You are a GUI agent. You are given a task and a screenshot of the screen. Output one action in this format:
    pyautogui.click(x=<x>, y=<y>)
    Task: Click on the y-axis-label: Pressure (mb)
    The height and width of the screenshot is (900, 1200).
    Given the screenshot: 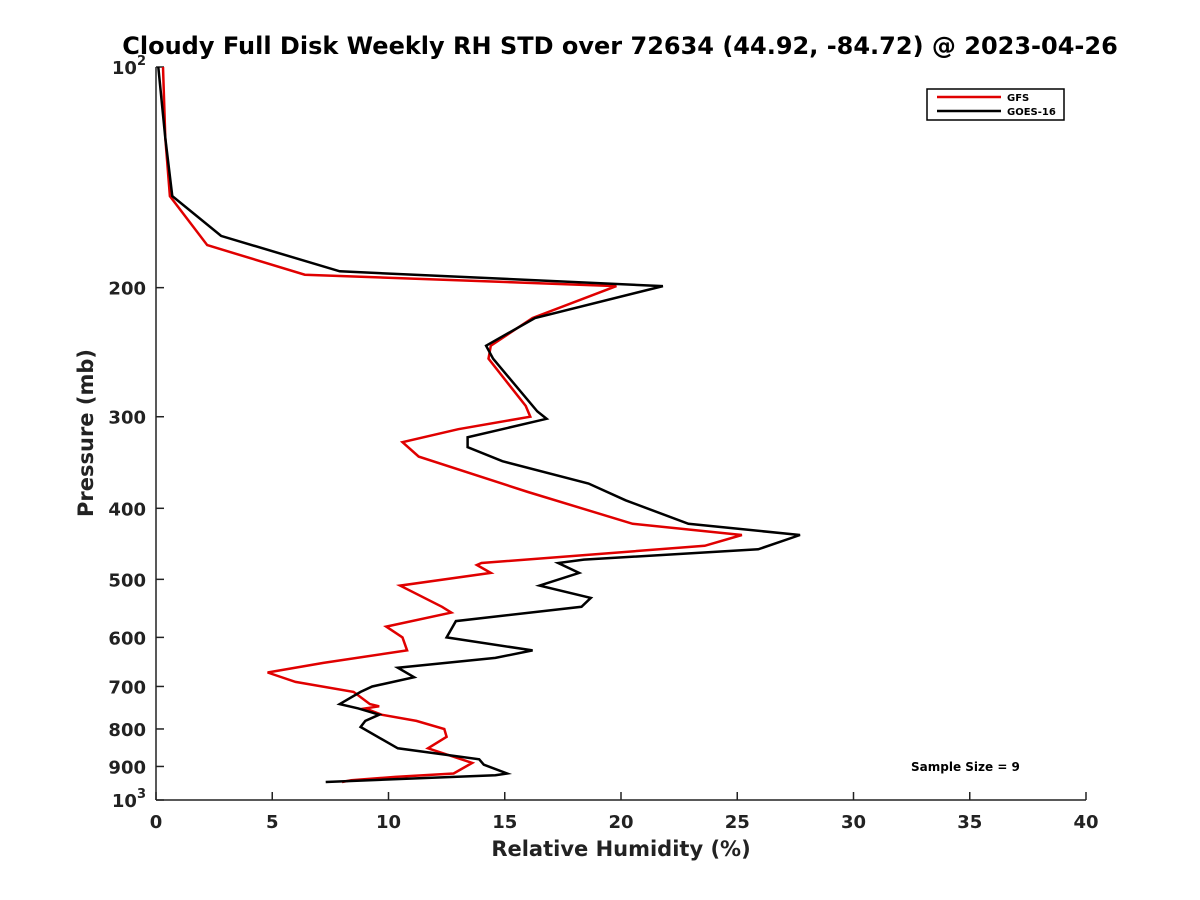 What is the action you would take?
    pyautogui.click(x=86, y=433)
    